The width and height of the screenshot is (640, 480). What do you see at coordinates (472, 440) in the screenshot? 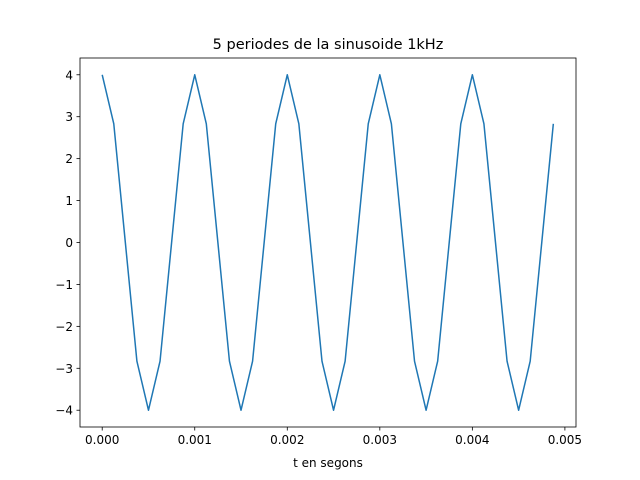
I see `x-tick-label: 0.004` at bounding box center [472, 440].